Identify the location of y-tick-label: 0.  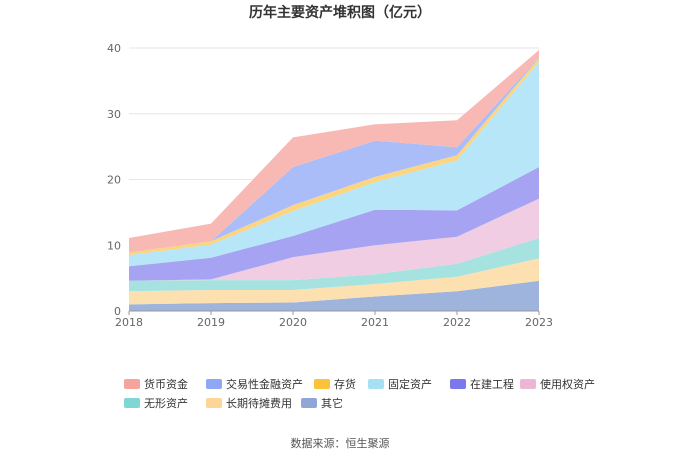
(117, 311).